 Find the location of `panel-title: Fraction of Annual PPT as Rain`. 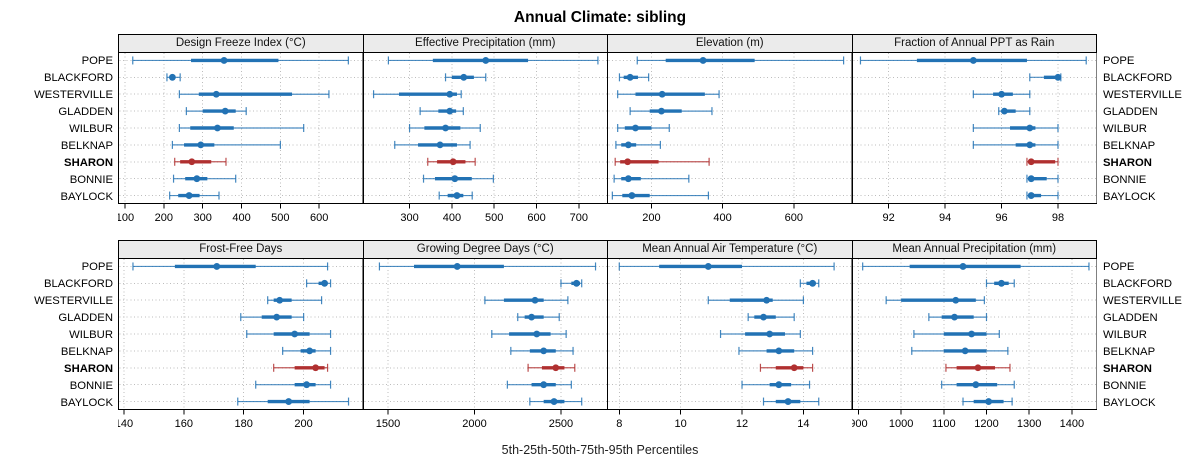

panel-title: Fraction of Annual PPT as Rain is located at coordinates (974, 43).